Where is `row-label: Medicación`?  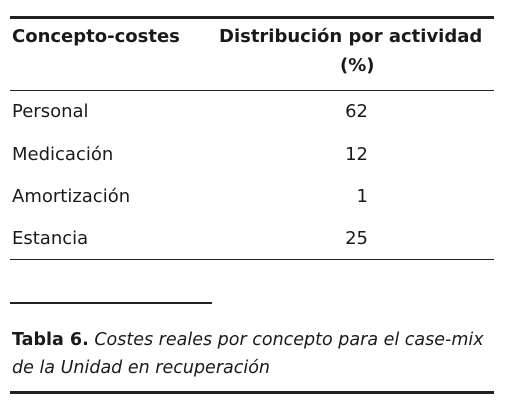
row-label: Medicación is located at coordinates (63, 154).